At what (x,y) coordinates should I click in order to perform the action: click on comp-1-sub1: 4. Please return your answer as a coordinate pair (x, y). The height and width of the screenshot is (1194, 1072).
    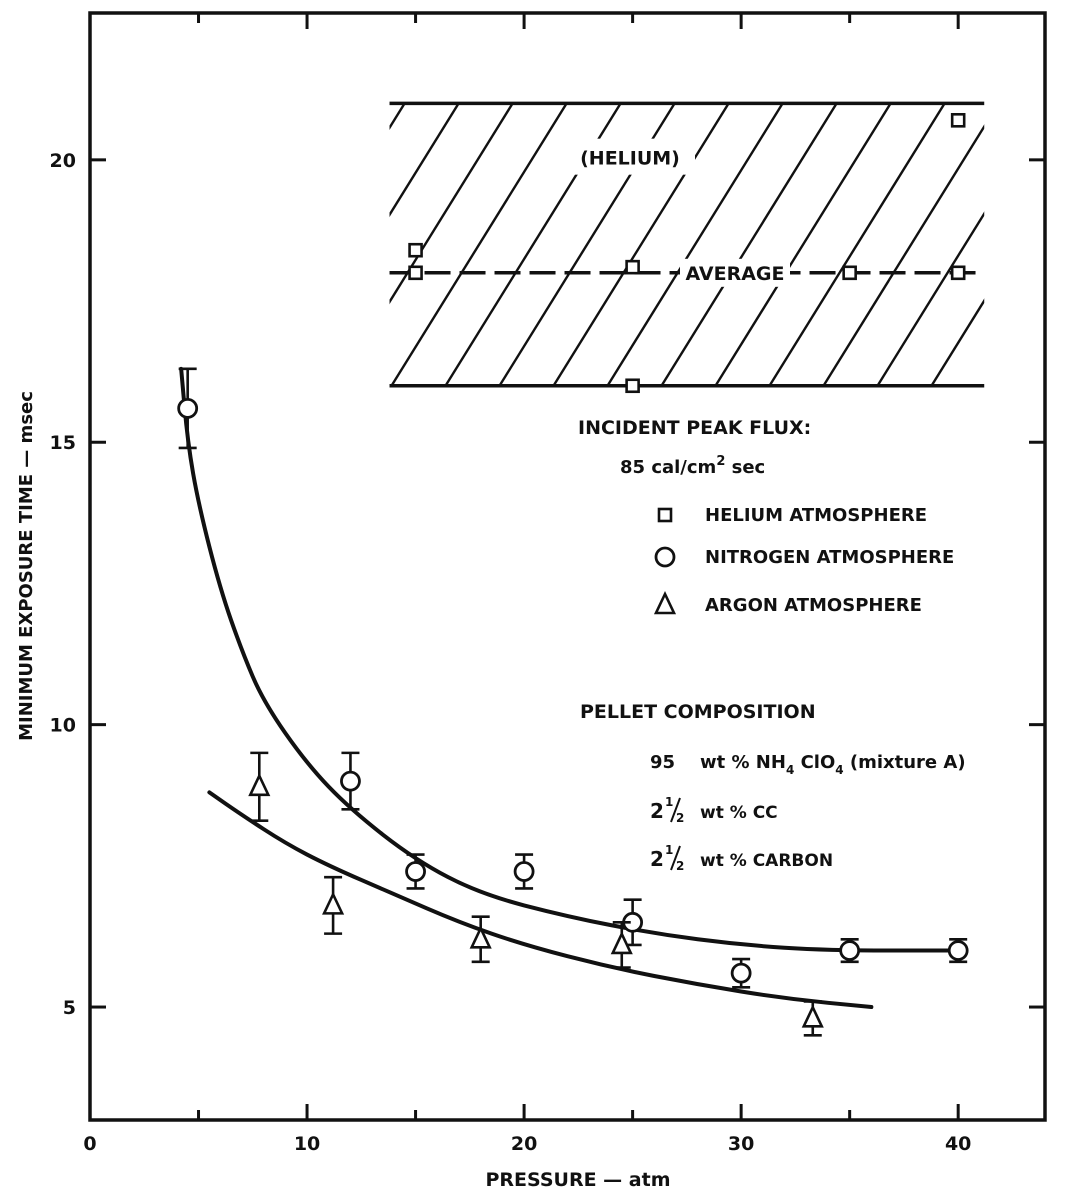
    Looking at the image, I should click on (790, 770).